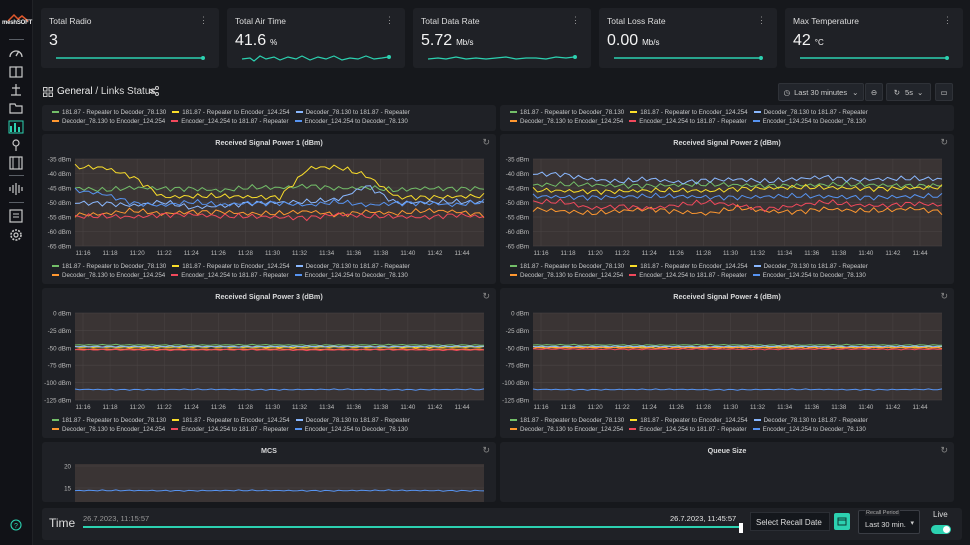 This screenshot has height=545, width=970. I want to click on x-tick-label: 11:36, so click(812, 253).